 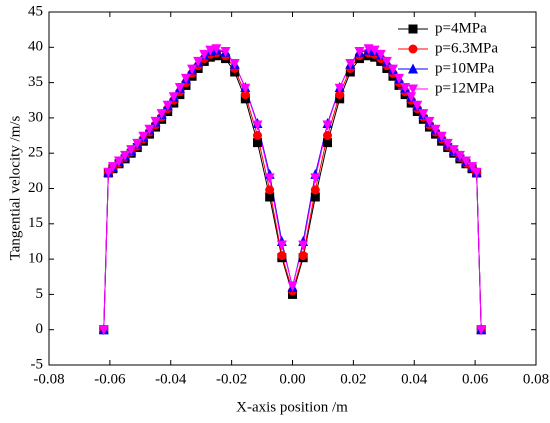 What do you see at coordinates (536, 379) in the screenshot?
I see `x-tick-label: 0.08` at bounding box center [536, 379].